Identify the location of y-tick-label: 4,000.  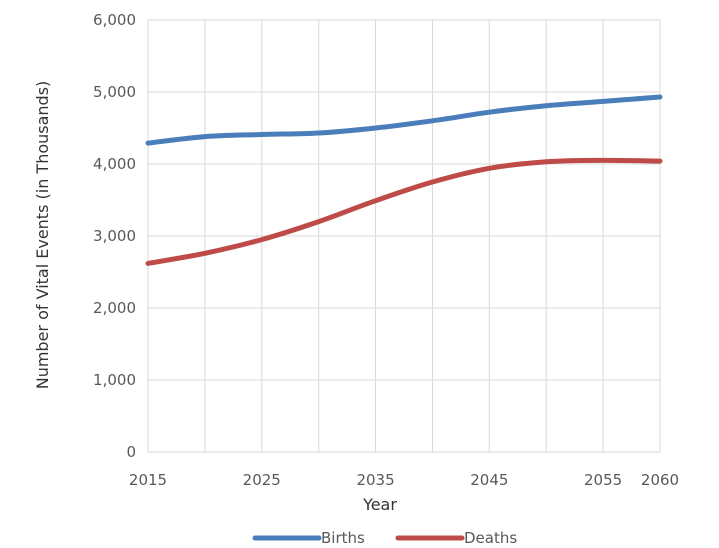
(114, 164).